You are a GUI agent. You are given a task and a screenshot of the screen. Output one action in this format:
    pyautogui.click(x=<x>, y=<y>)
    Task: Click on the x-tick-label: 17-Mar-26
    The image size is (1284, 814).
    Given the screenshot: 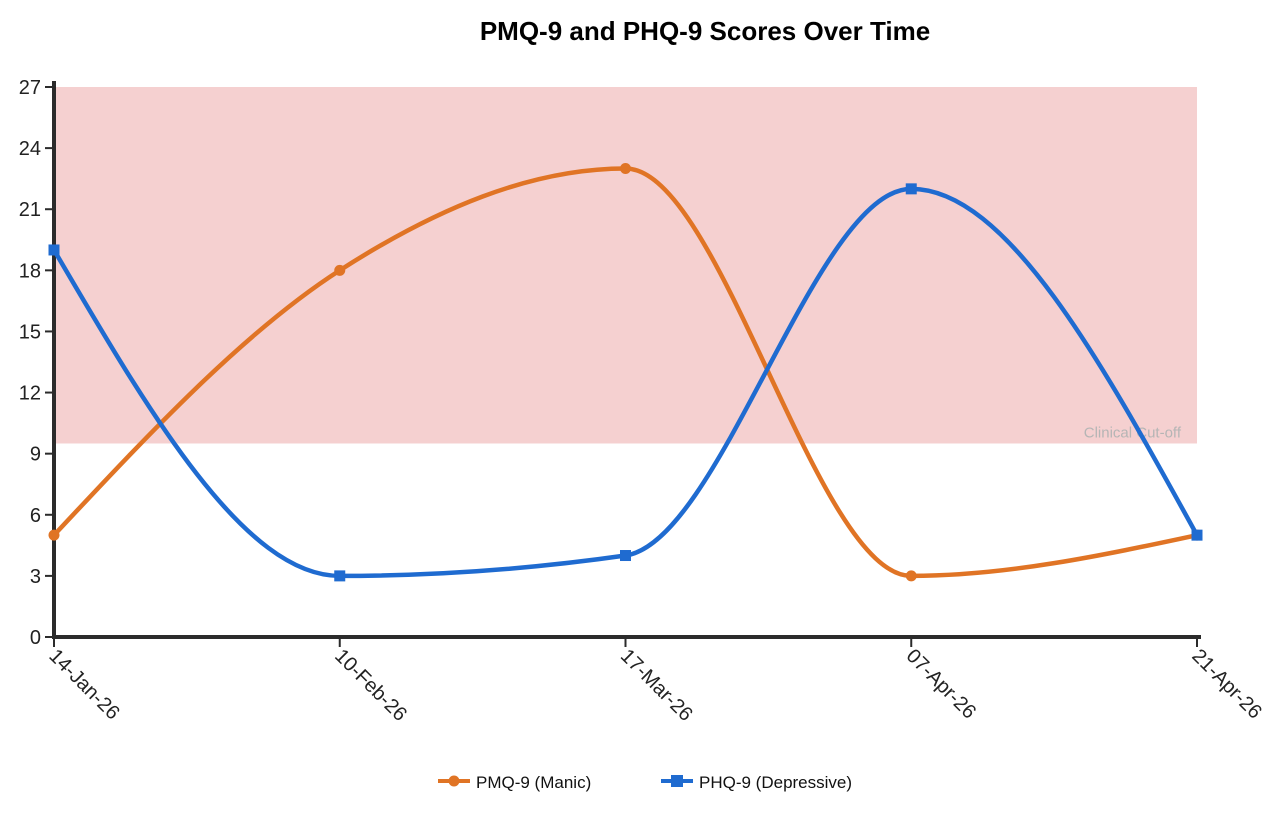 What is the action you would take?
    pyautogui.click(x=656, y=685)
    